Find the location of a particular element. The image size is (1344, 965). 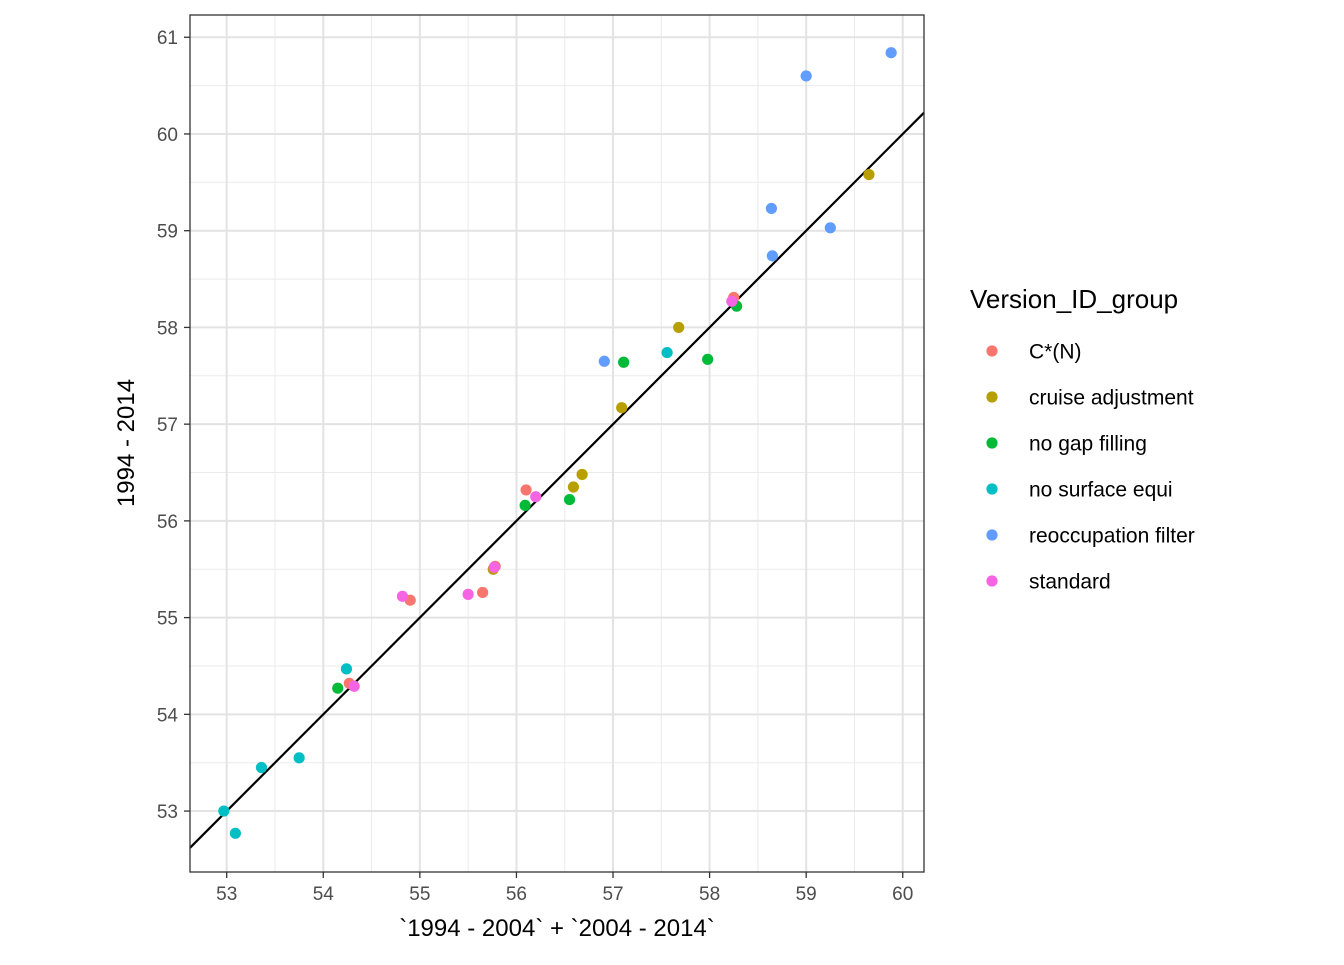

legend-label: standard is located at coordinates (1070, 582).